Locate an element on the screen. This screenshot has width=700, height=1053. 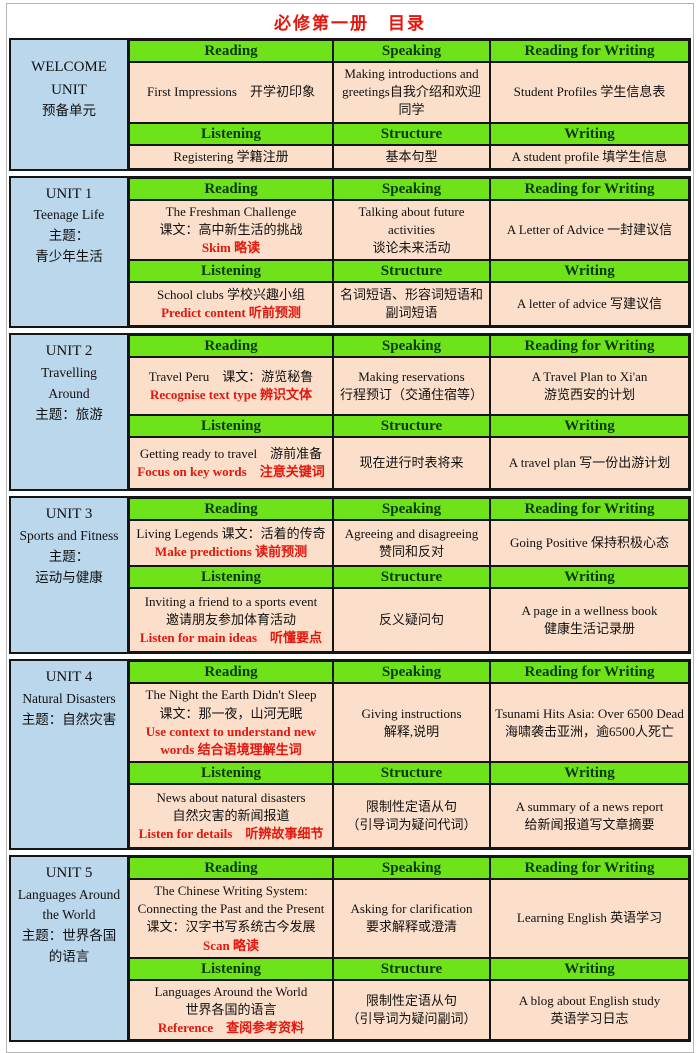
cell-text: The Freshman Challenge 课文：高中新生活的挑战 is located at coordinates (231, 220).